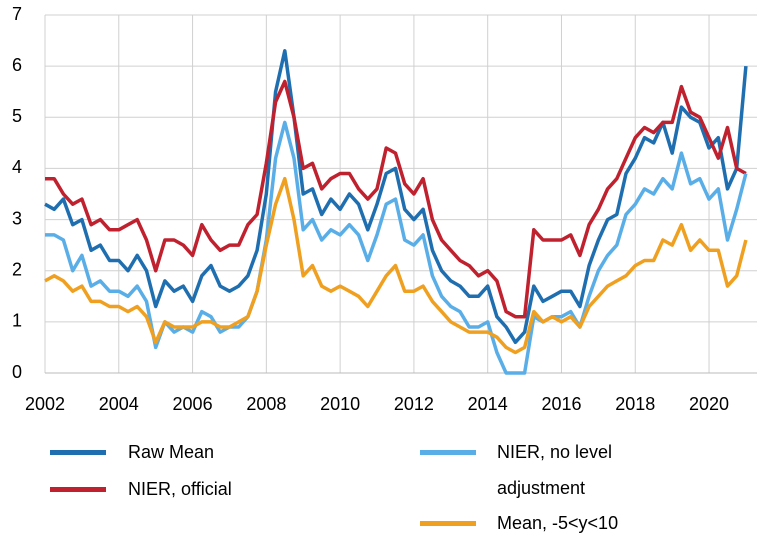 The height and width of the screenshot is (541, 777). I want to click on y-tick-label: 1, so click(17, 321).